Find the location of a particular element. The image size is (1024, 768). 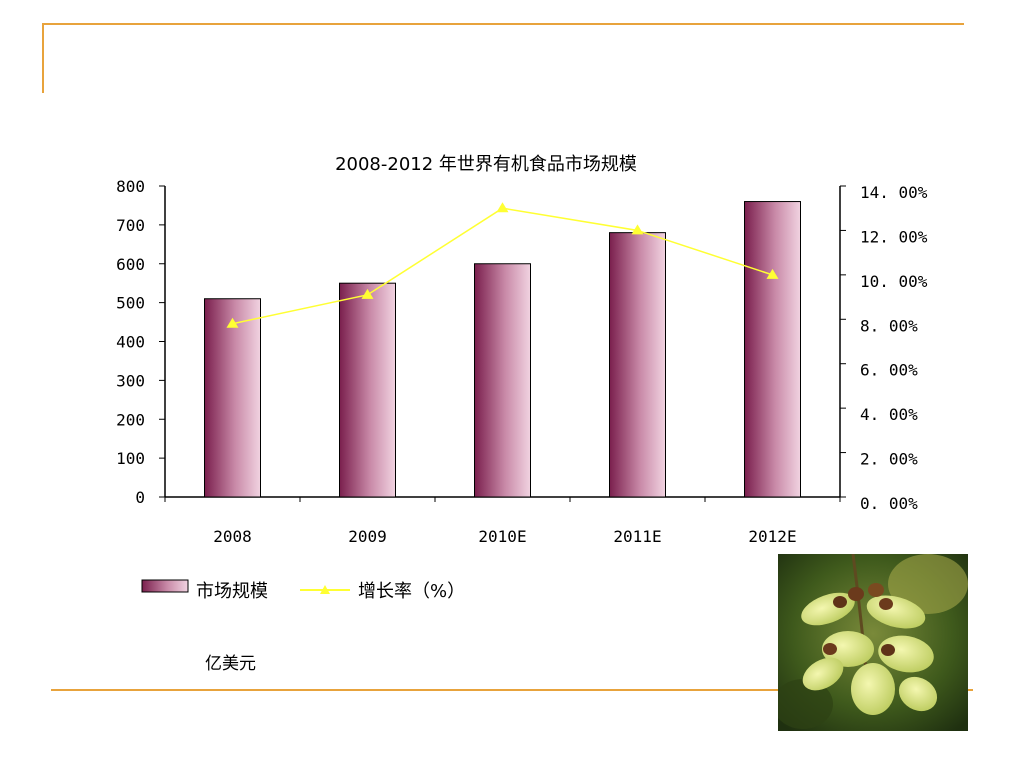

y-right-tick-label: 14. 00% is located at coordinates (894, 192).